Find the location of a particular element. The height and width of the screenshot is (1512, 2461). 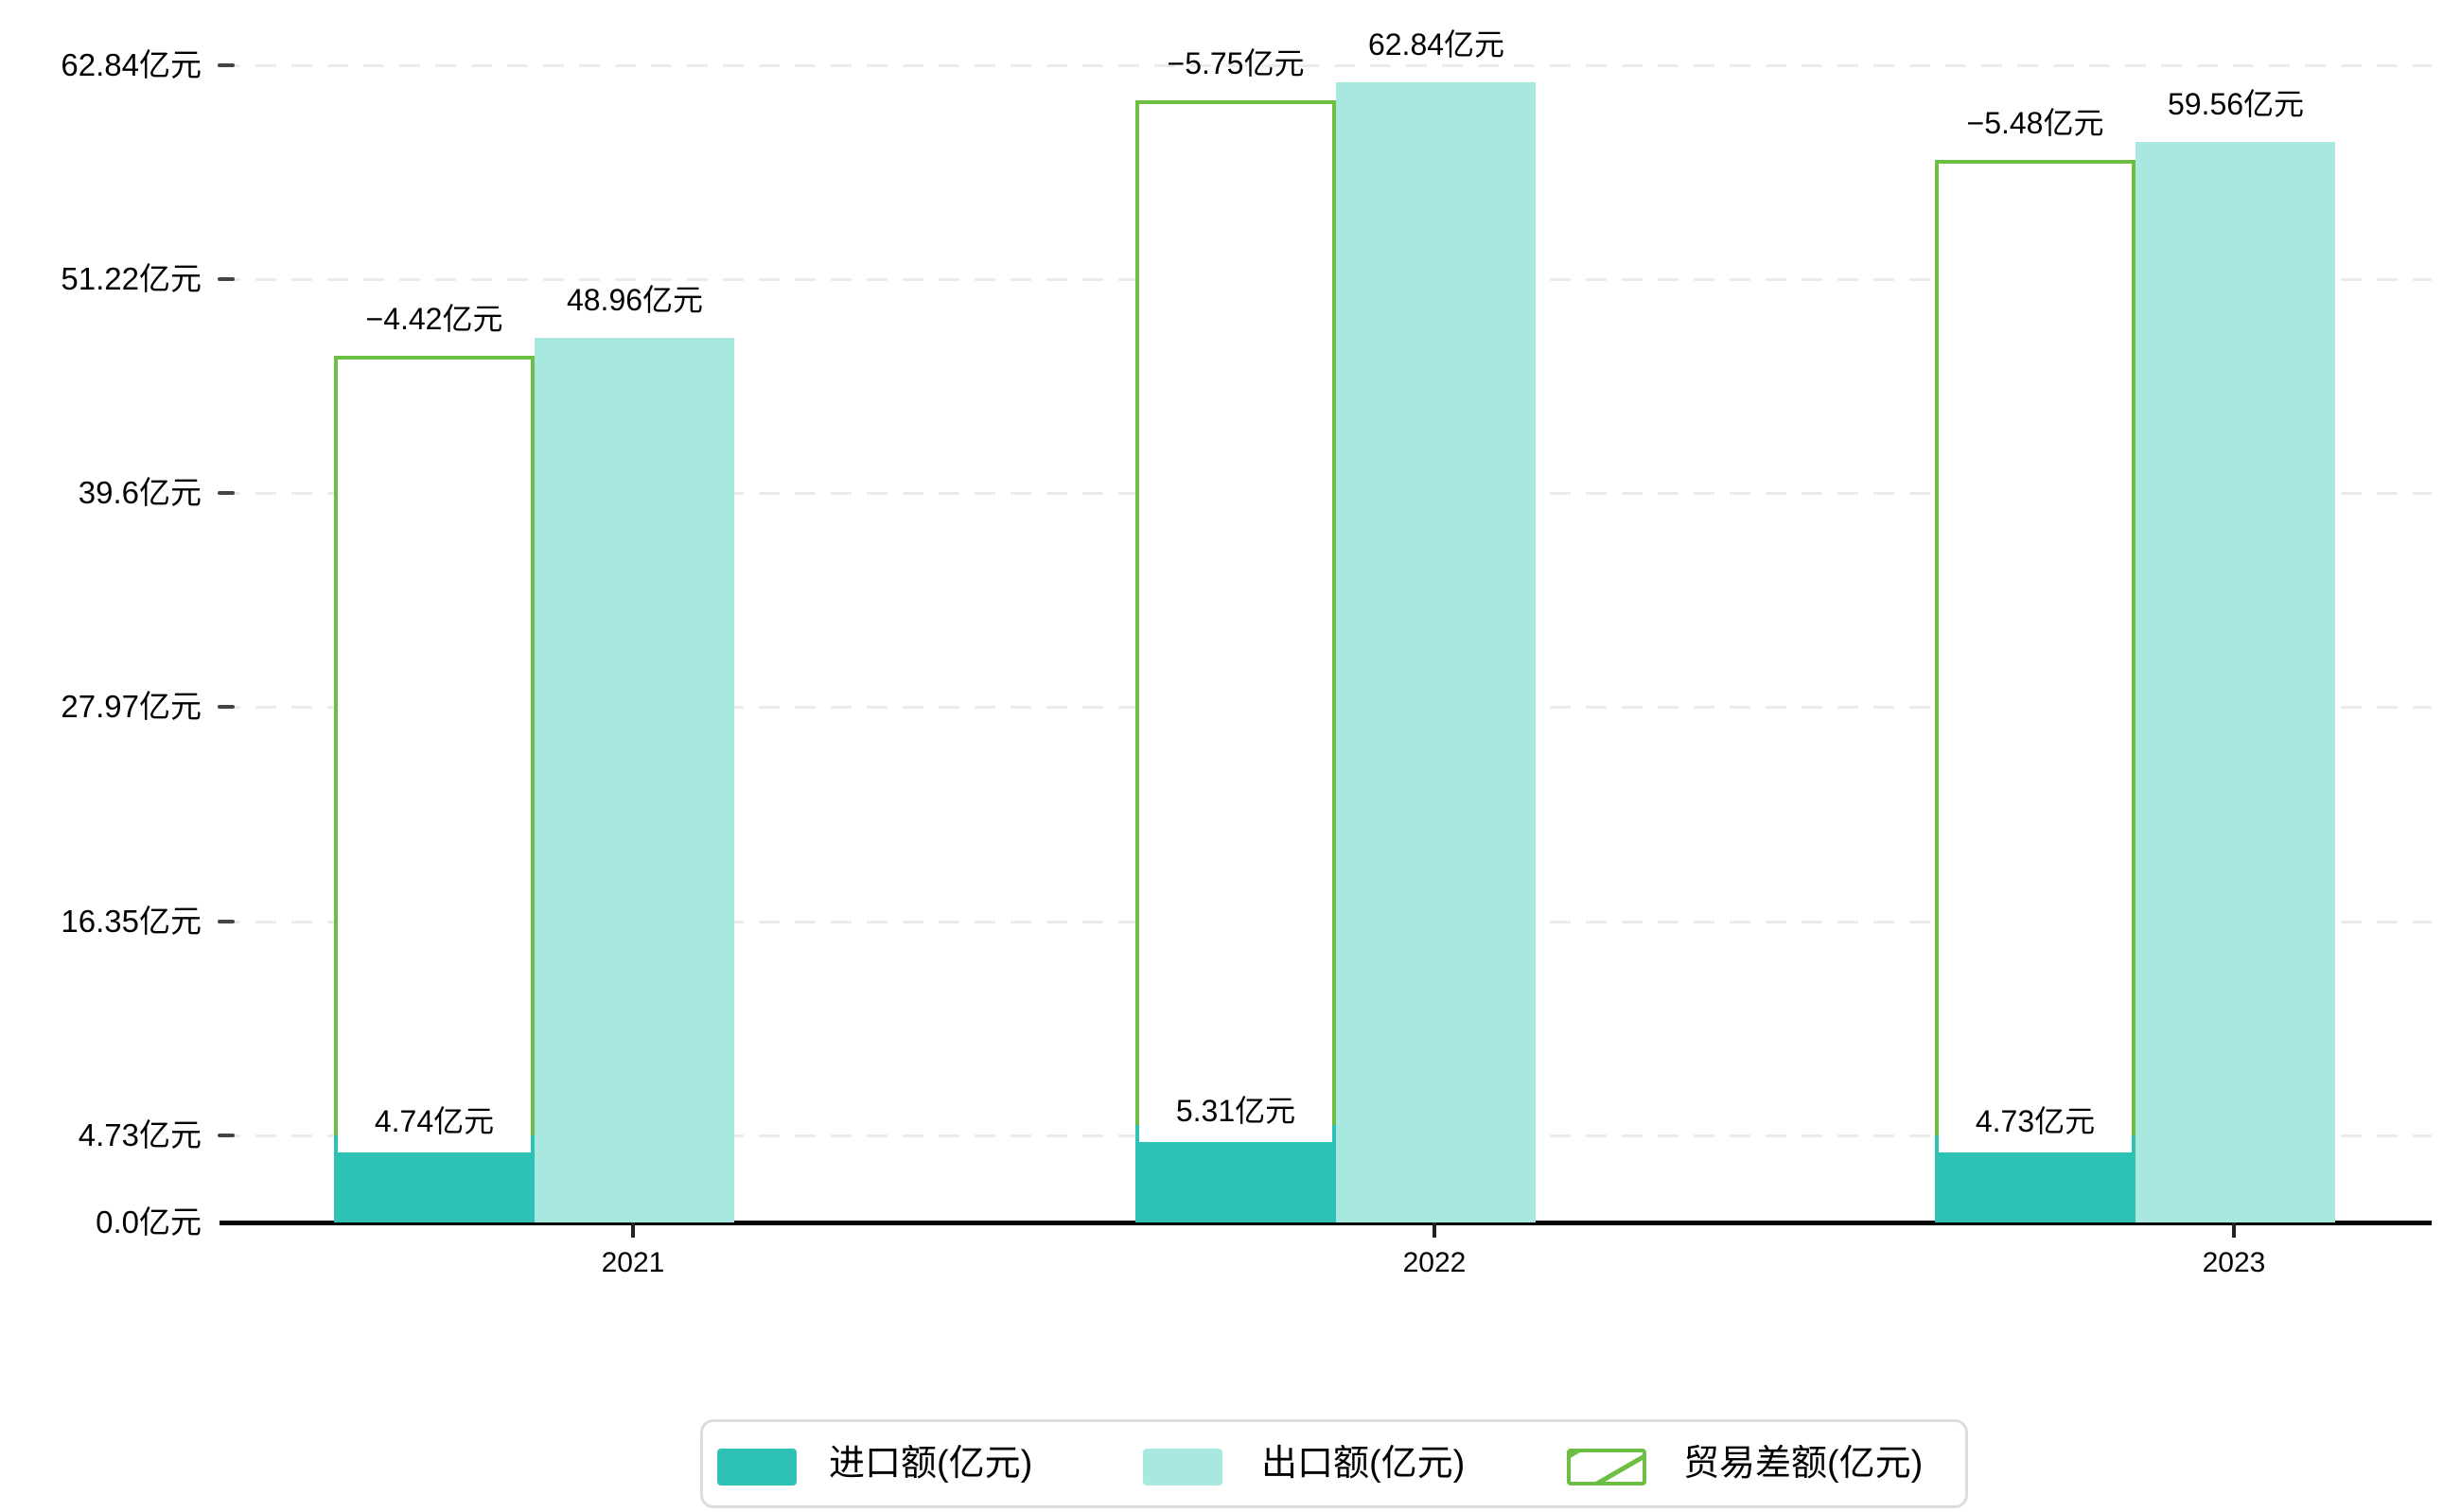

x-axis-line is located at coordinates (1326, 1223).